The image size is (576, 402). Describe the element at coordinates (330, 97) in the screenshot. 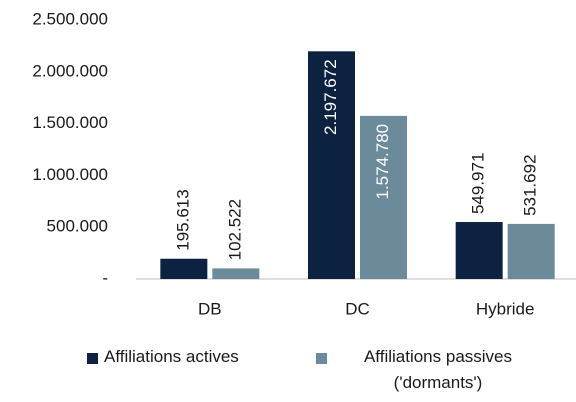

I see `data-label: 2.197.672` at that location.